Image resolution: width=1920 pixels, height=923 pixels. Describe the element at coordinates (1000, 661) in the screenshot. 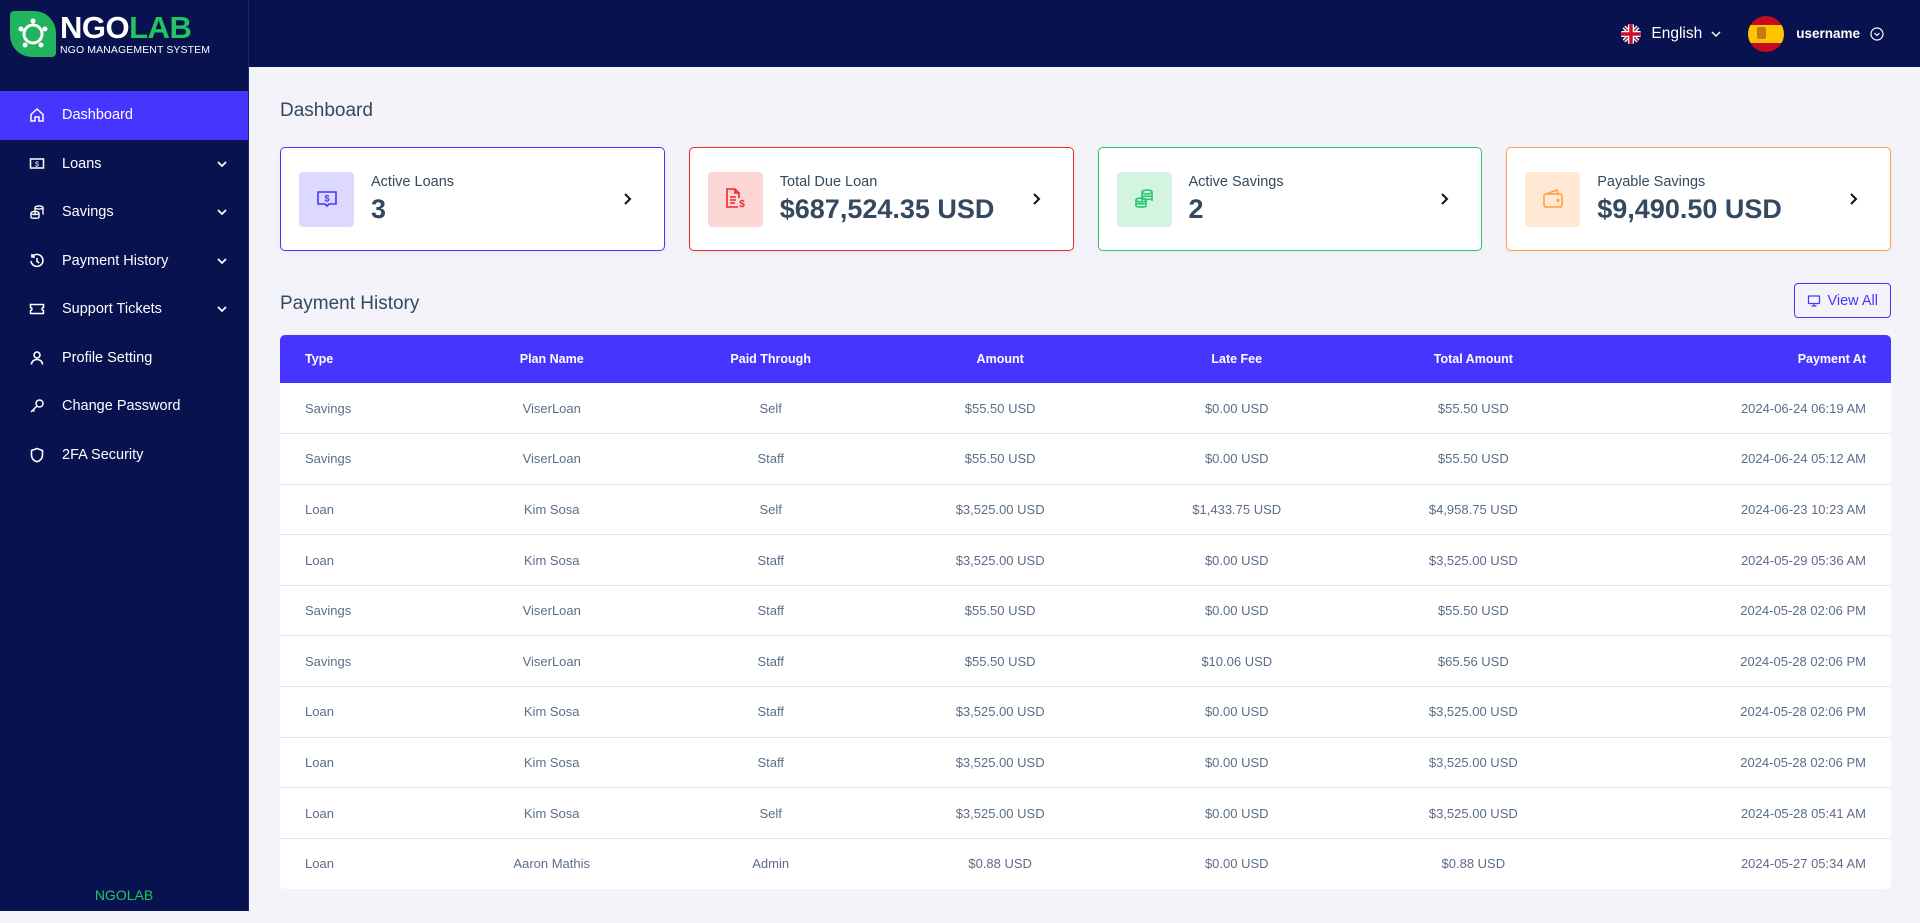

I see `cell-amount: $55.50 USD` at that location.